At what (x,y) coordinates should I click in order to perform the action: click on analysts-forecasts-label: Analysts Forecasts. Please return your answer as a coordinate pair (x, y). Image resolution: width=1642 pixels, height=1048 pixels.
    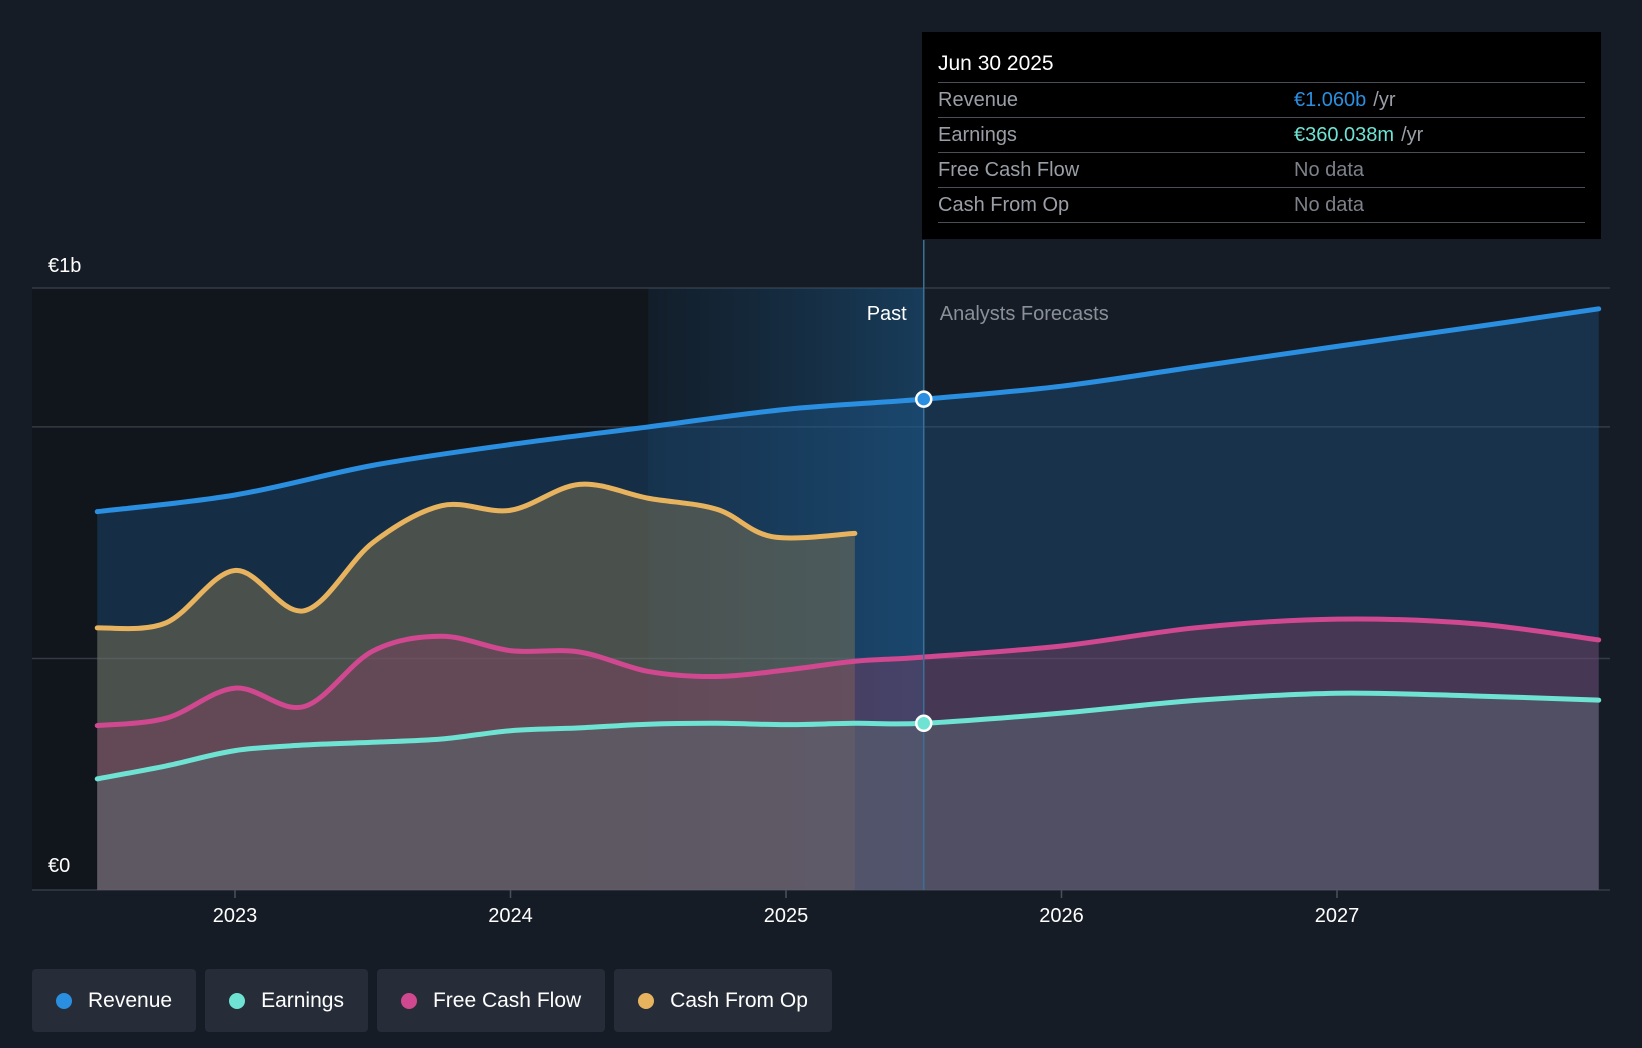
    Looking at the image, I should click on (1024, 314).